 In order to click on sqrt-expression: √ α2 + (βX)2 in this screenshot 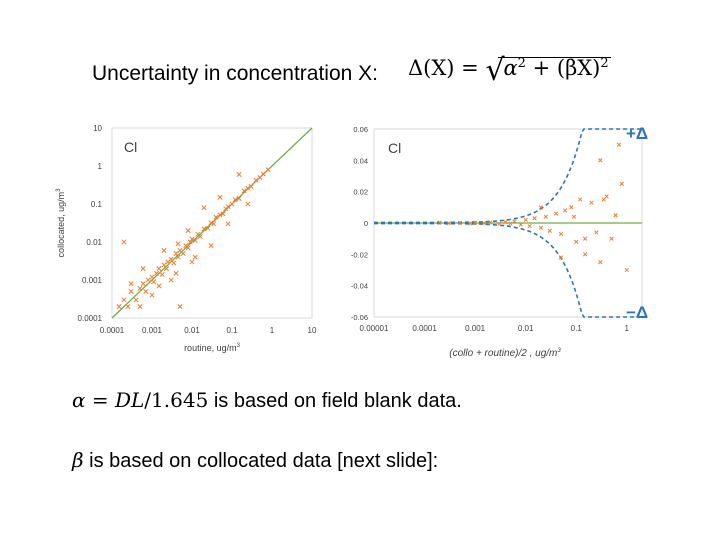, I will do `click(548, 70)`.